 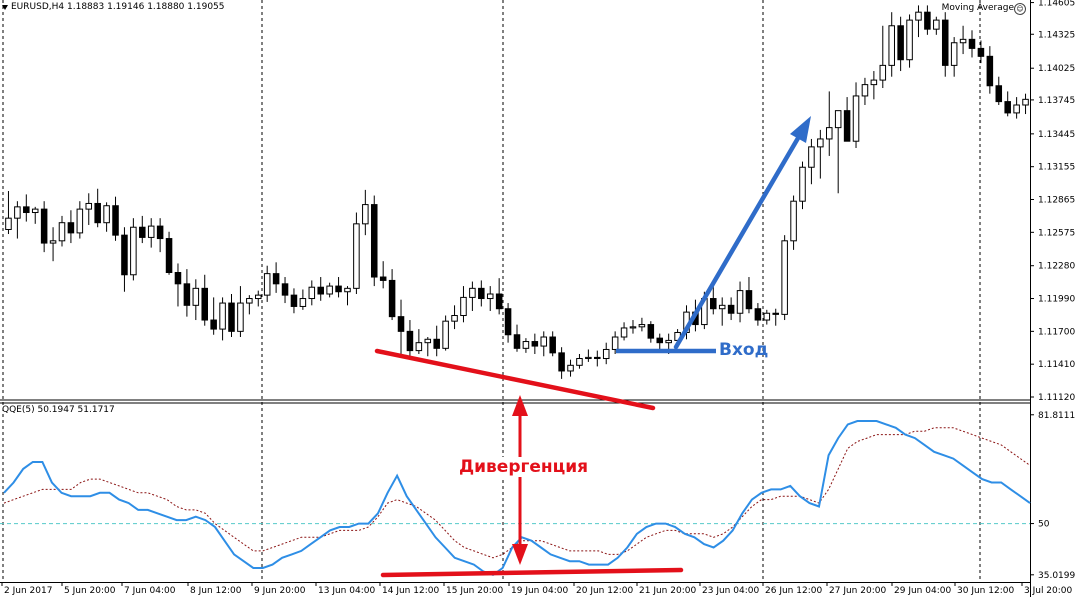 What do you see at coordinates (1020, 9) in the screenshot?
I see `smile-icon: ☺` at bounding box center [1020, 9].